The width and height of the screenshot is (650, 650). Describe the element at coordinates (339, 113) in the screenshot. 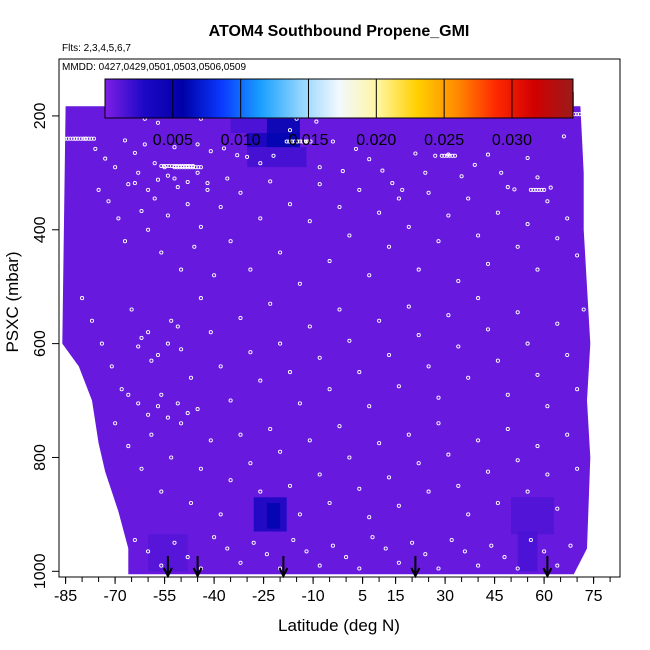

I see `colorbar: 0.005 0.010 0.015 0.020 0.025 0.030` at that location.